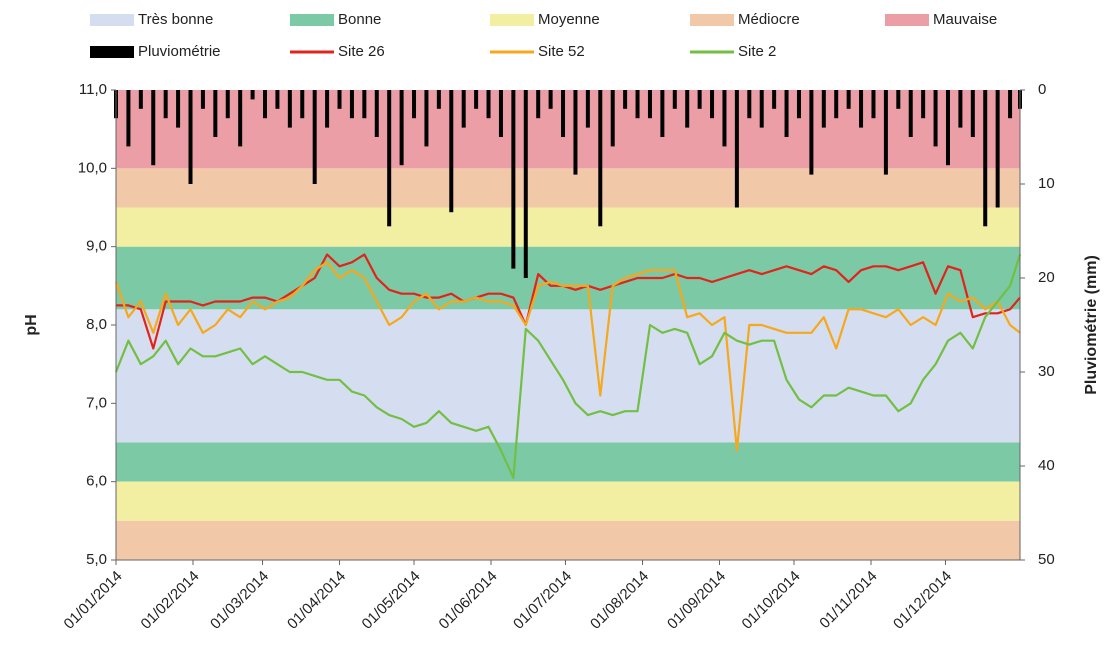  Describe the element at coordinates (848, 600) in the screenshot. I see `x-tick-label: 01/11/2014` at that location.